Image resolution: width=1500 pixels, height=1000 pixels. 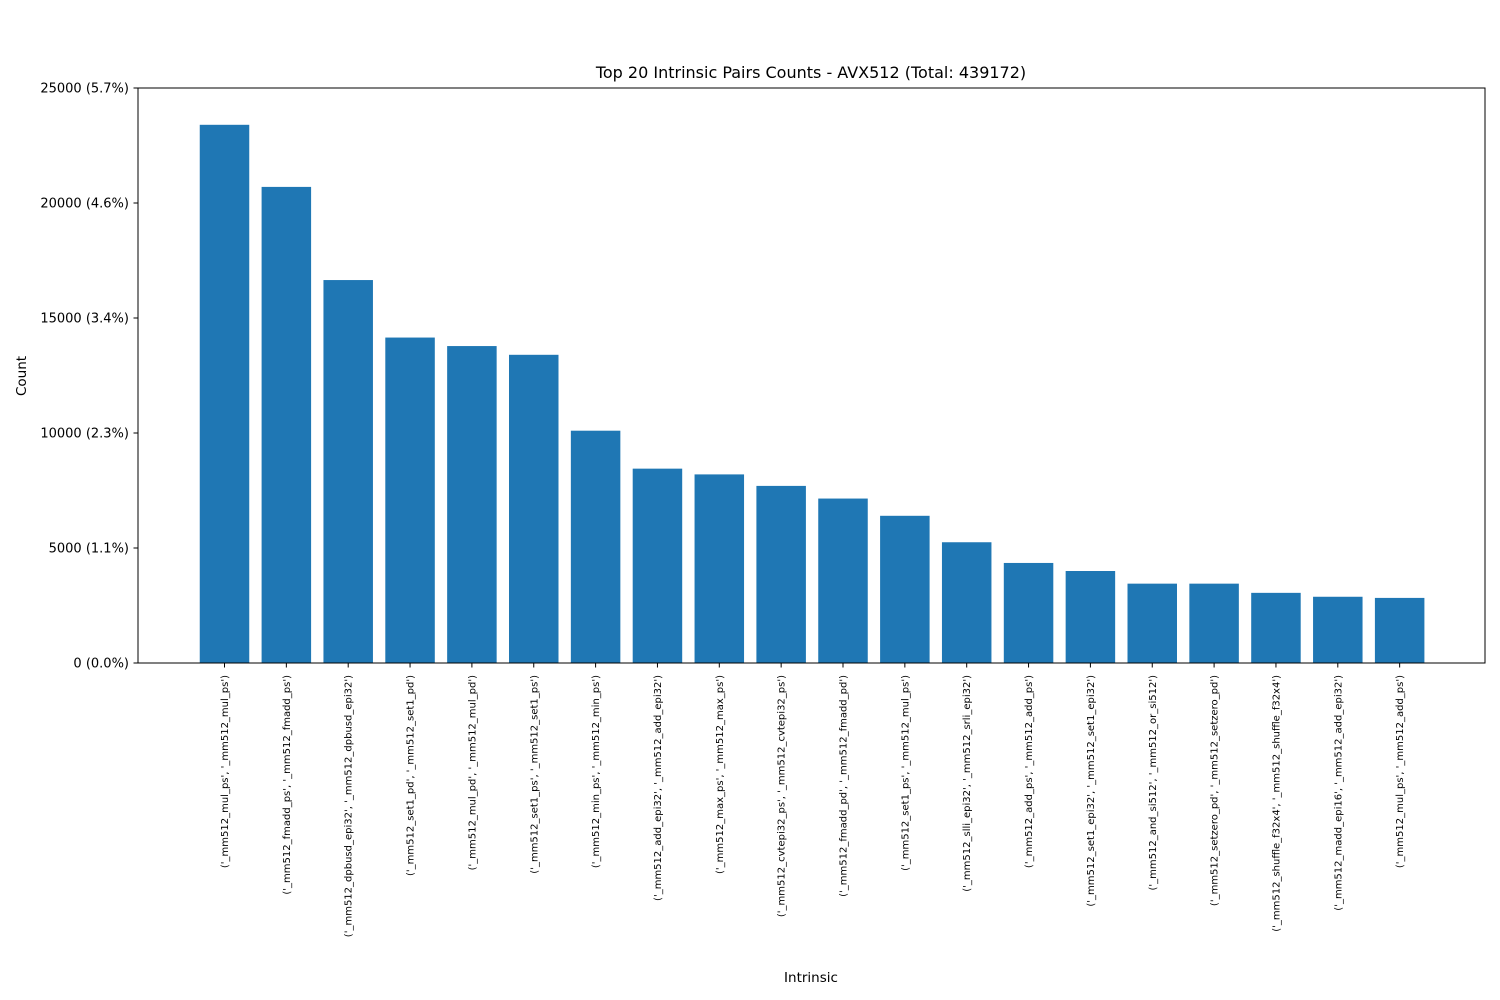 What do you see at coordinates (844, 786) in the screenshot?
I see `x-tick-label: ('_mm512_fmadd_pd', '_mm512_fmadd_pd')` at bounding box center [844, 786].